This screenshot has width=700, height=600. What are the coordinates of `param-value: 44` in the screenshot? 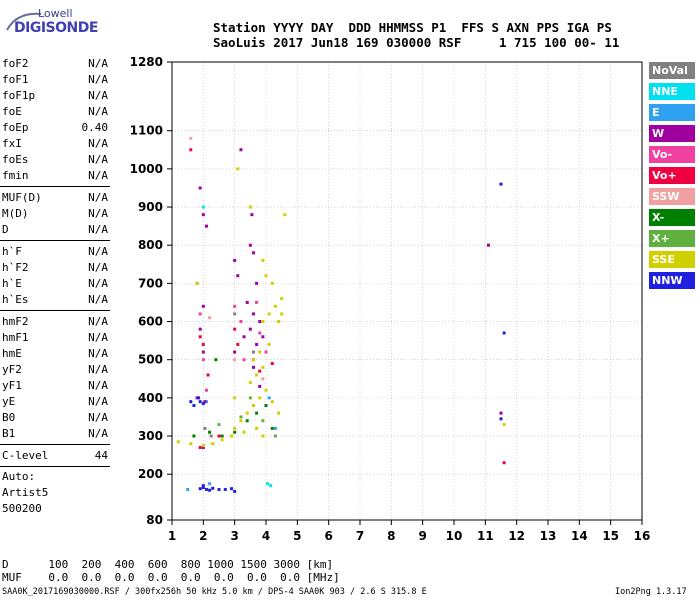 It's located at (101, 455).